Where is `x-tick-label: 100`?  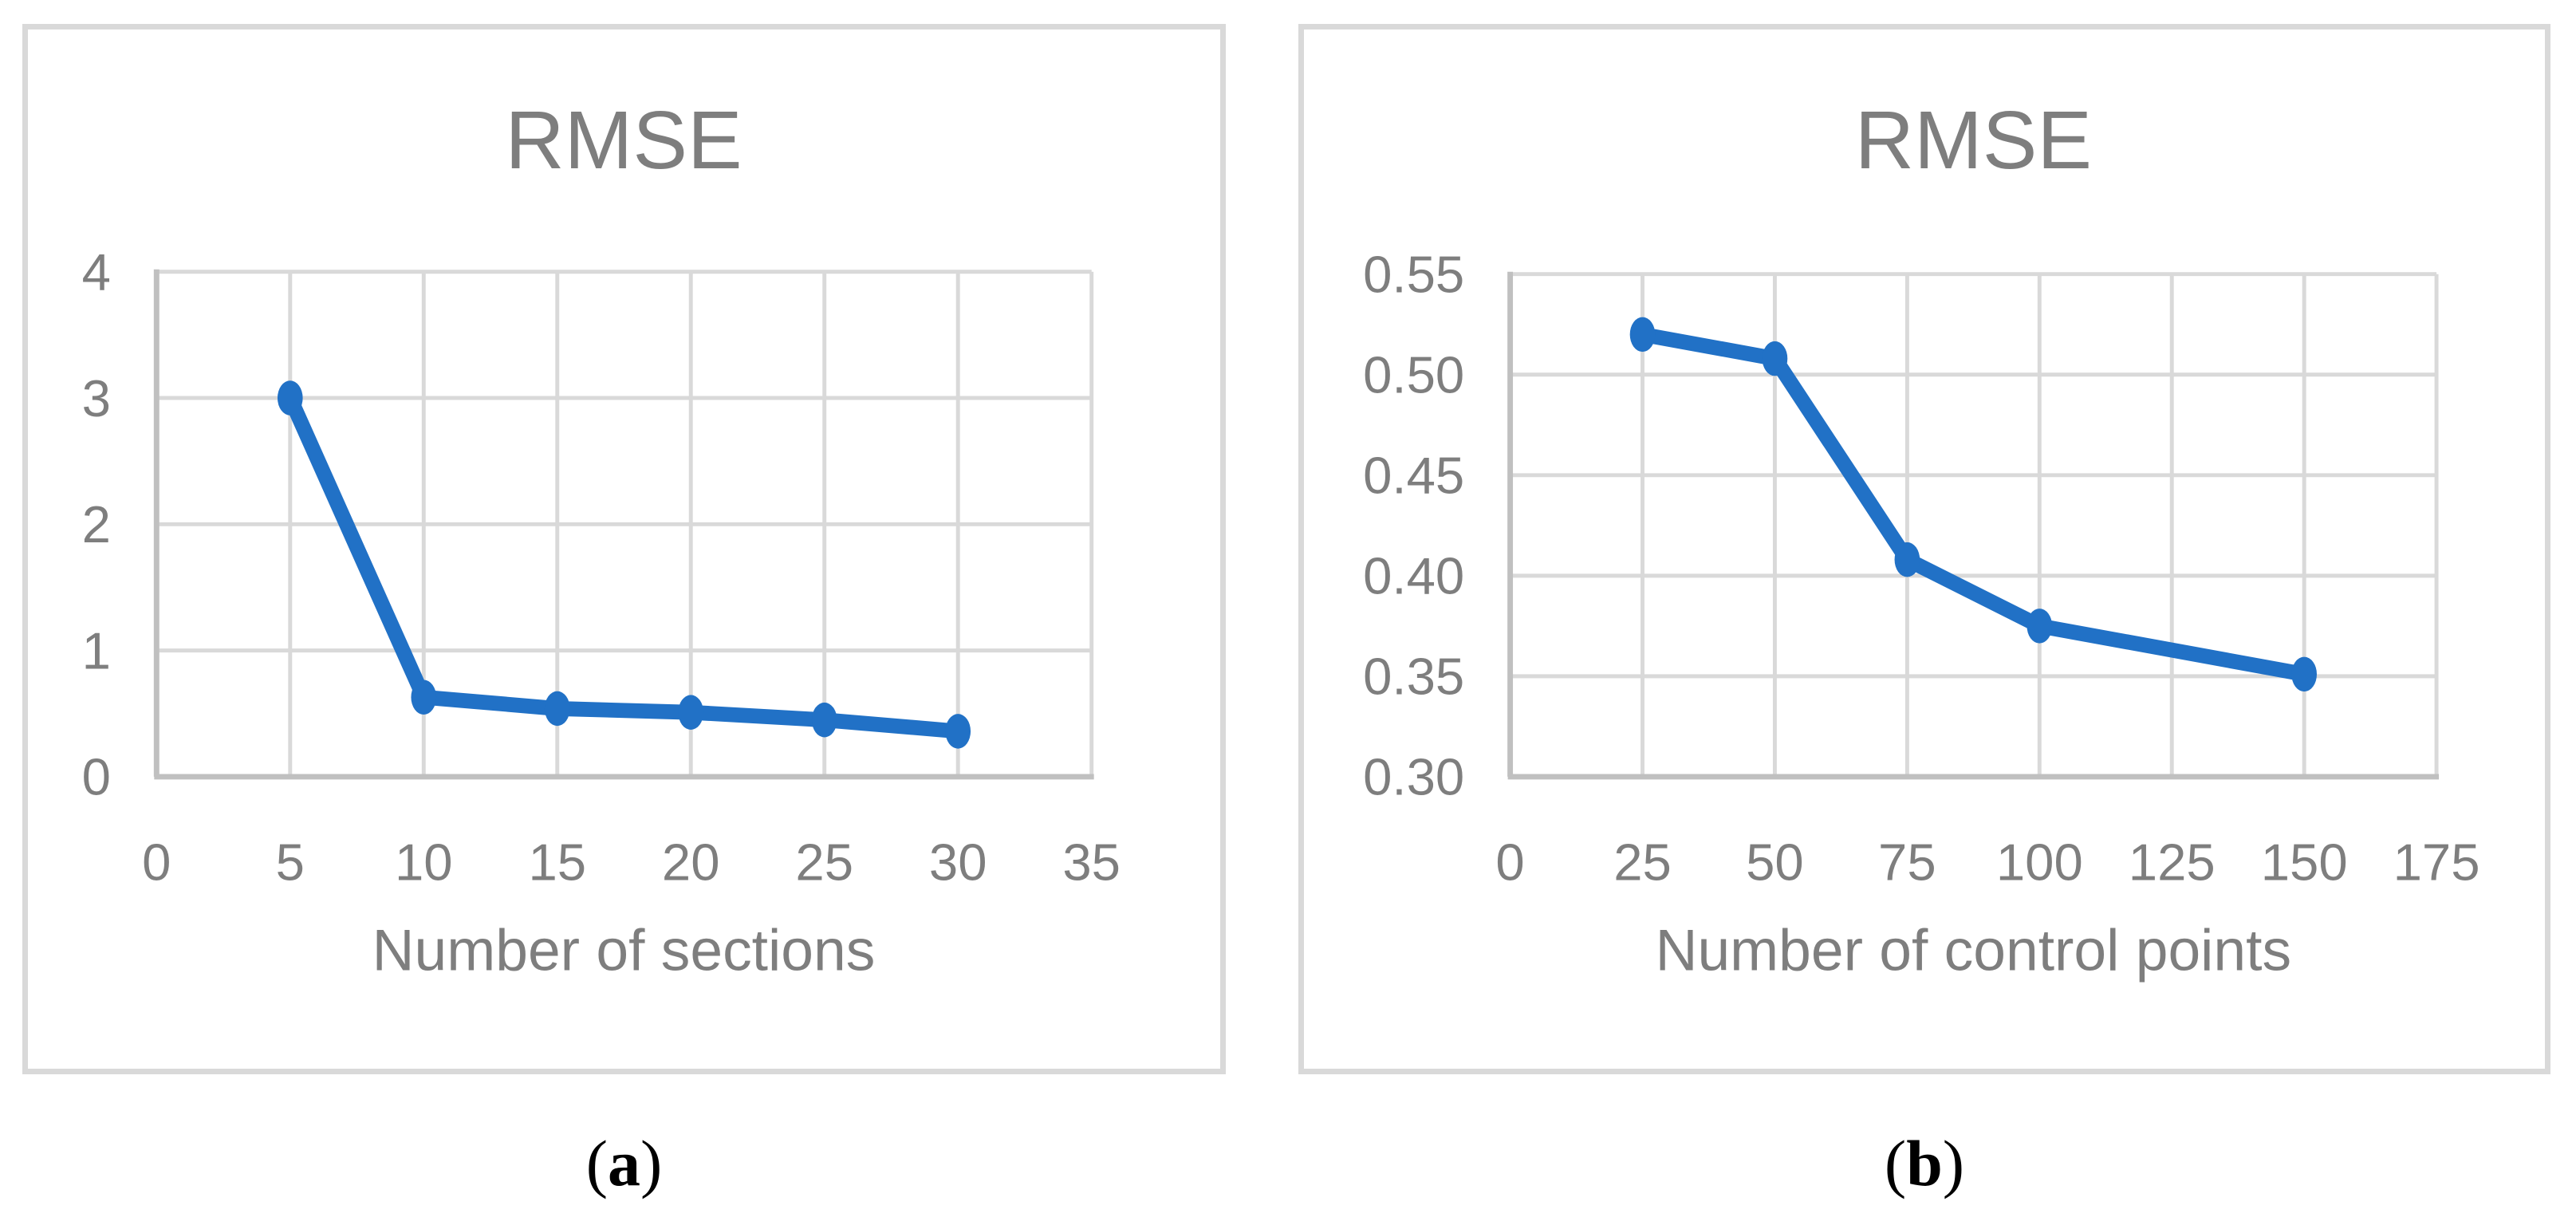
x-tick-label: 100 is located at coordinates (2039, 862).